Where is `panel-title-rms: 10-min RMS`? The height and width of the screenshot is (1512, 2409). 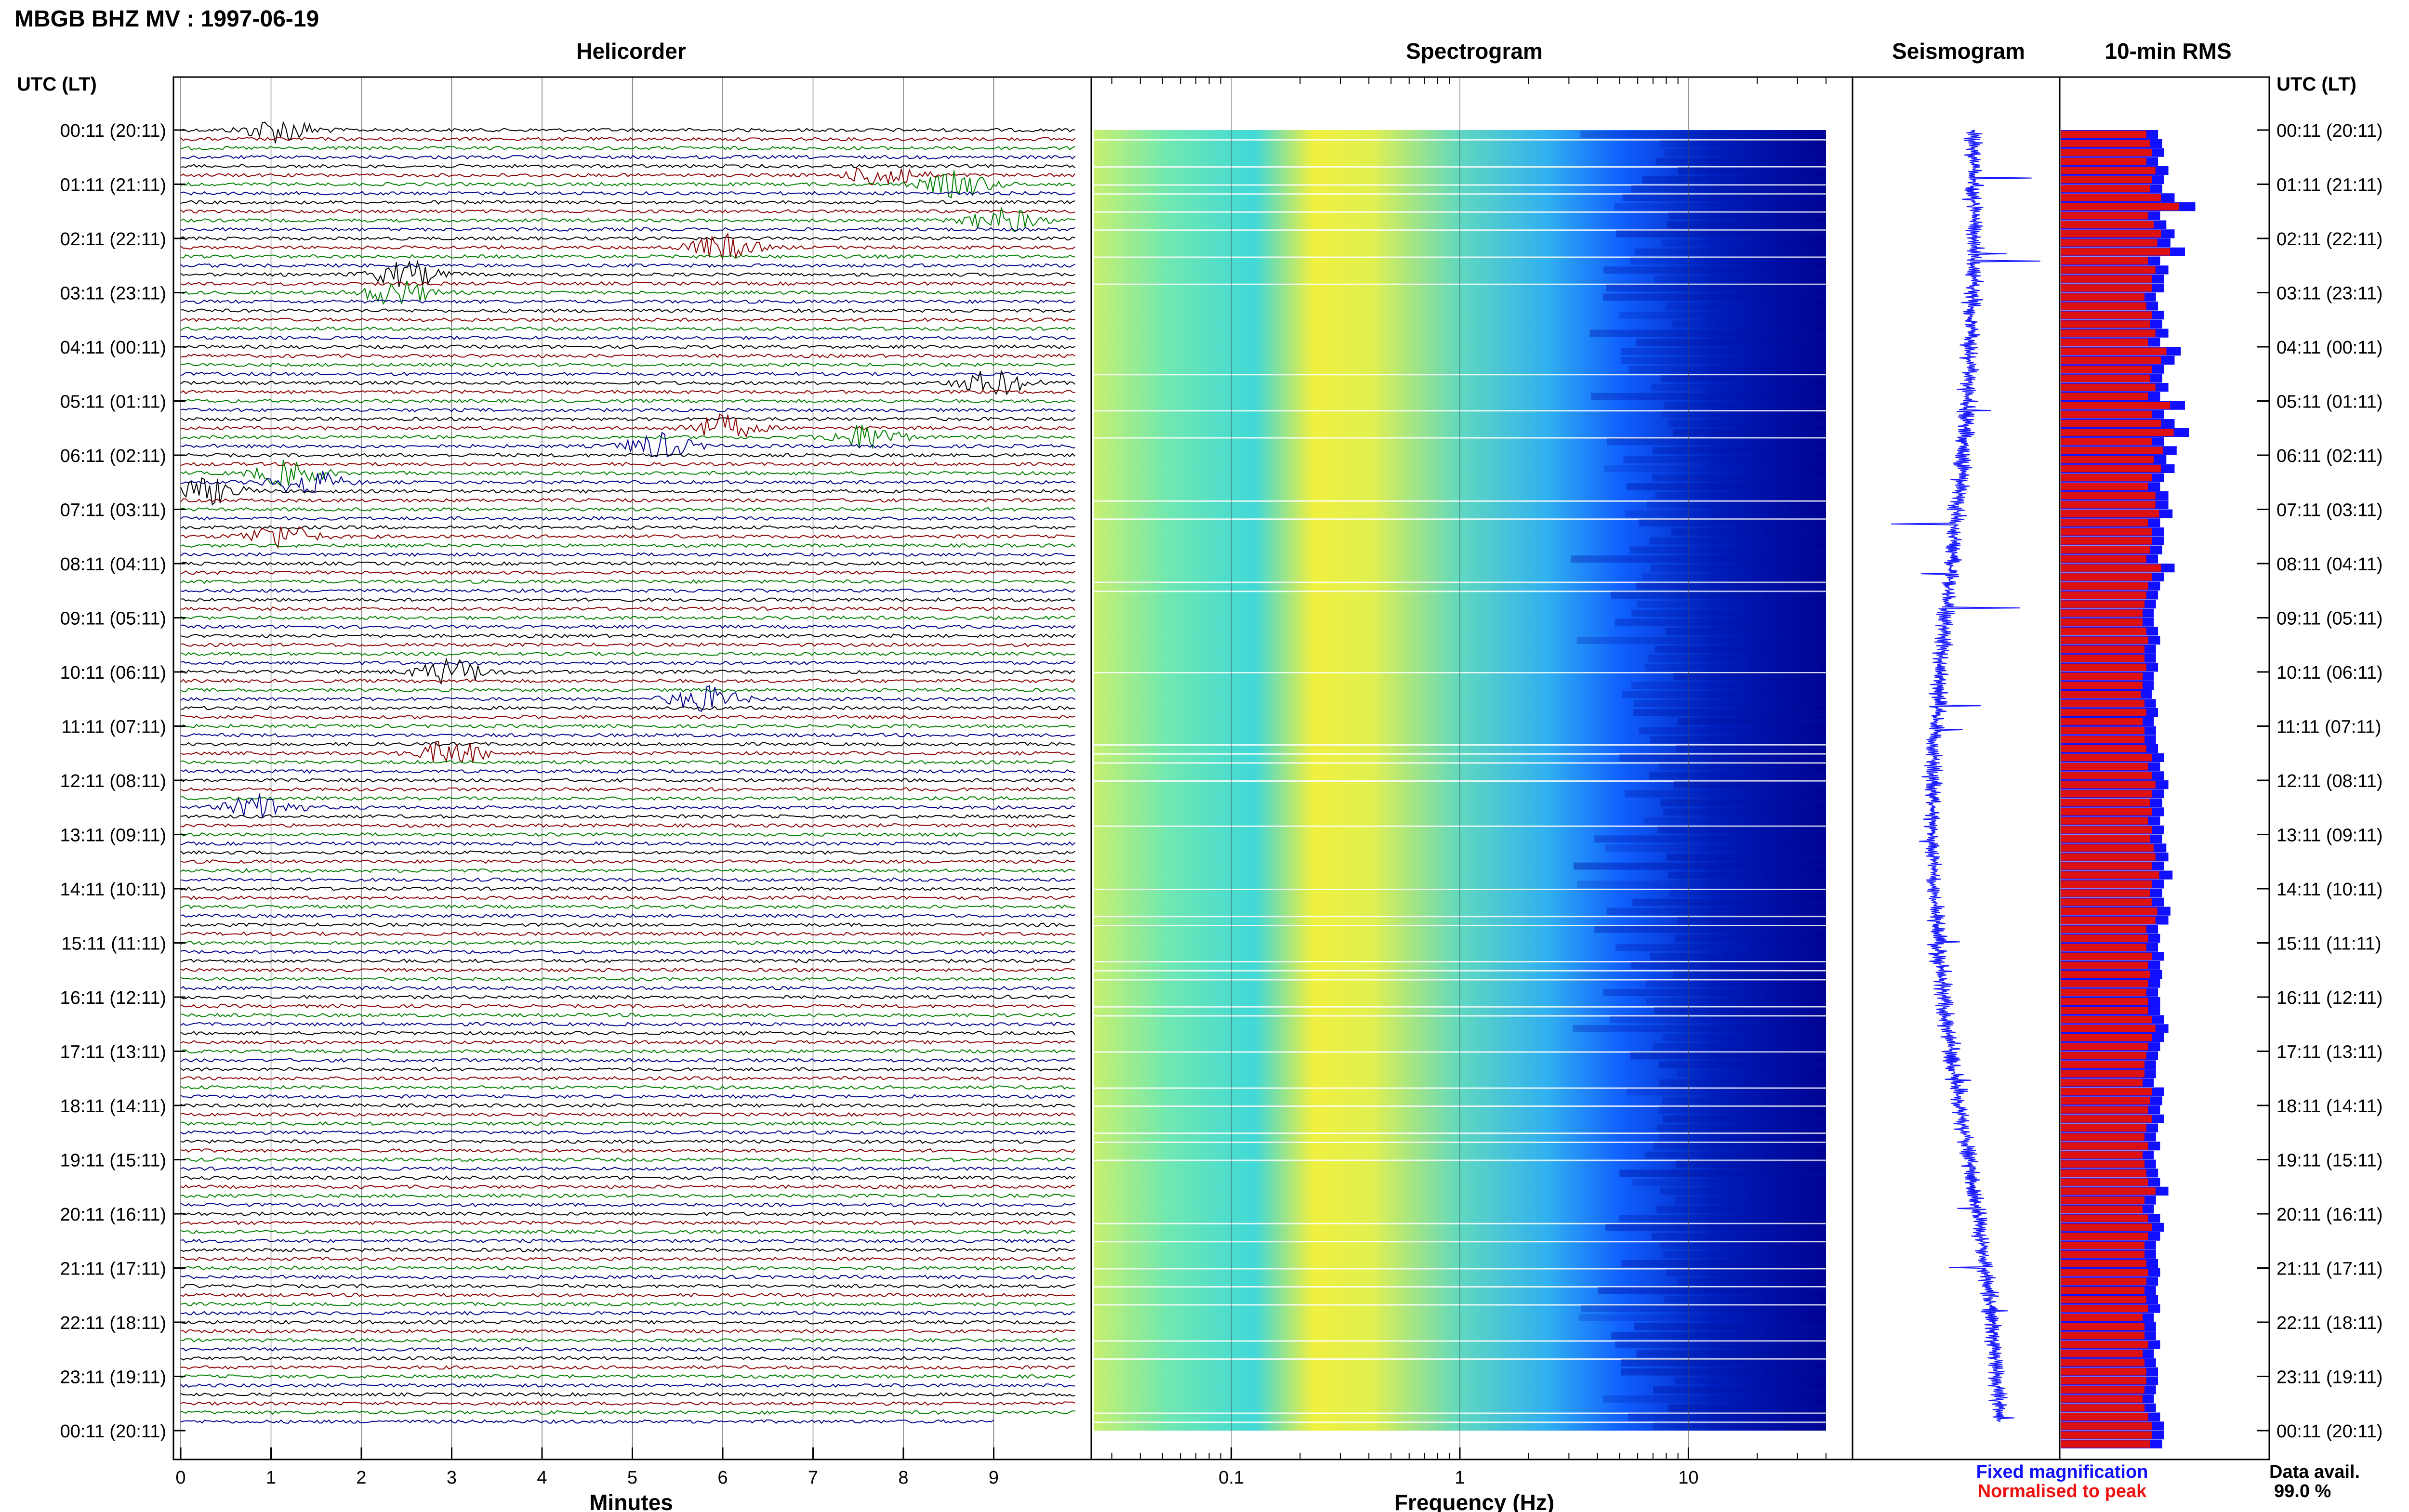 panel-title-rms: 10-min RMS is located at coordinates (2168, 51).